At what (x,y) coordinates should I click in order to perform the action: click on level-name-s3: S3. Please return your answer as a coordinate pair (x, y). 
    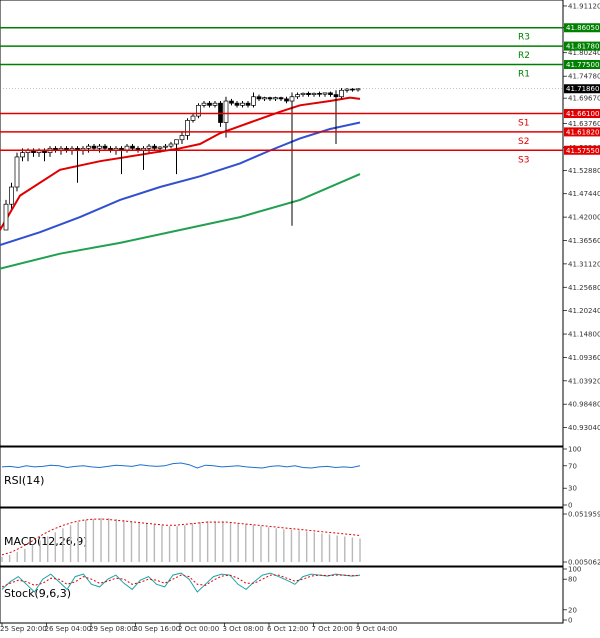
    Looking at the image, I should click on (523, 160).